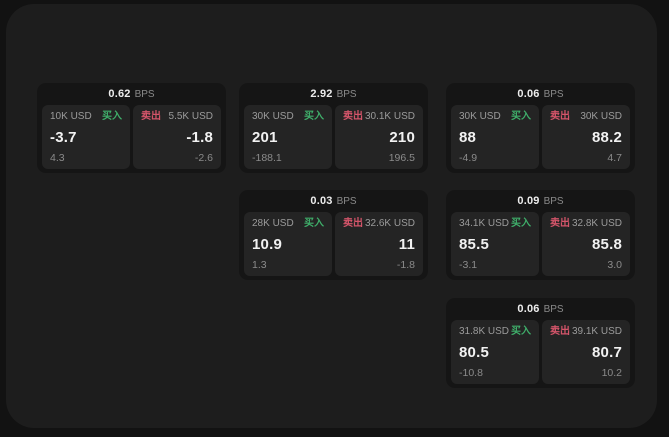 This screenshot has height=437, width=669. Describe the element at coordinates (288, 244) in the screenshot. I see `buy-panel: 28K USD 买入 10.9 1.3` at that location.